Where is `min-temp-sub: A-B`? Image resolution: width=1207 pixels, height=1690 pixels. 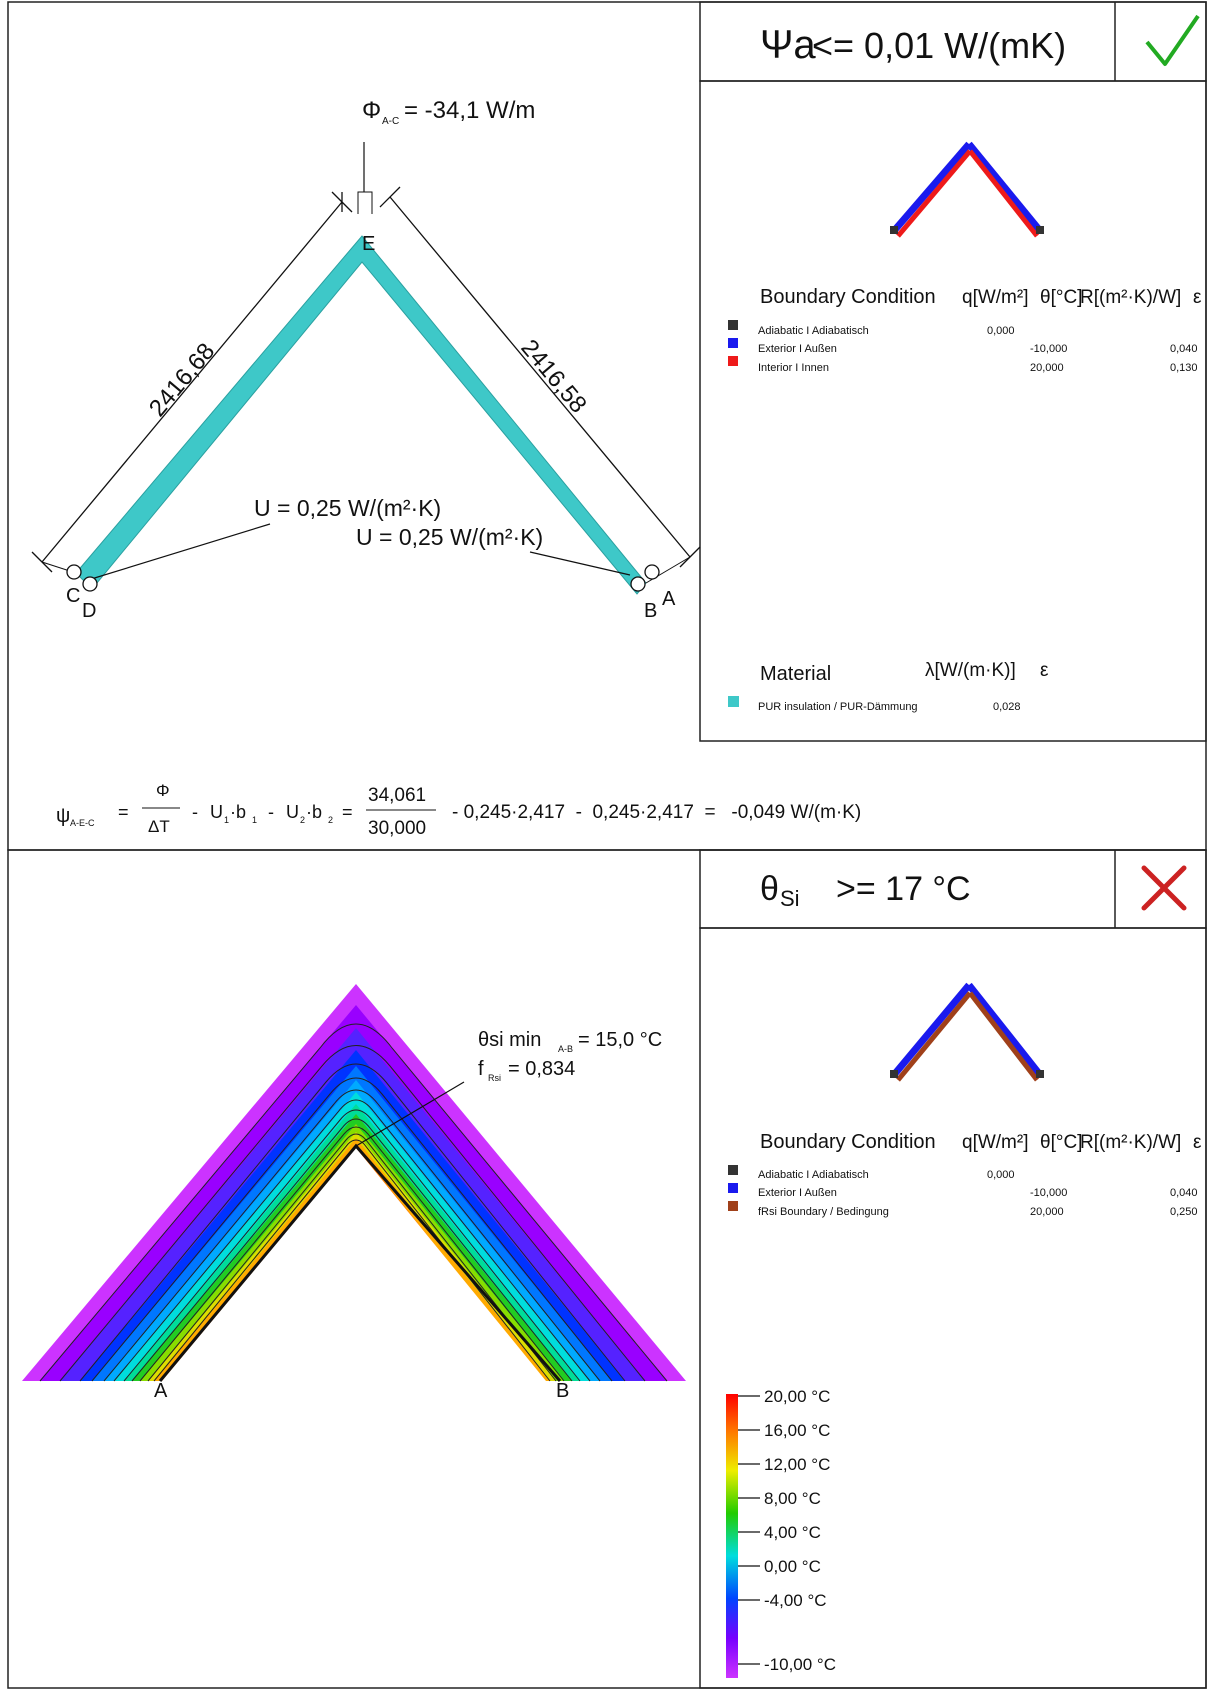 min-temp-sub: A-B is located at coordinates (565, 1049).